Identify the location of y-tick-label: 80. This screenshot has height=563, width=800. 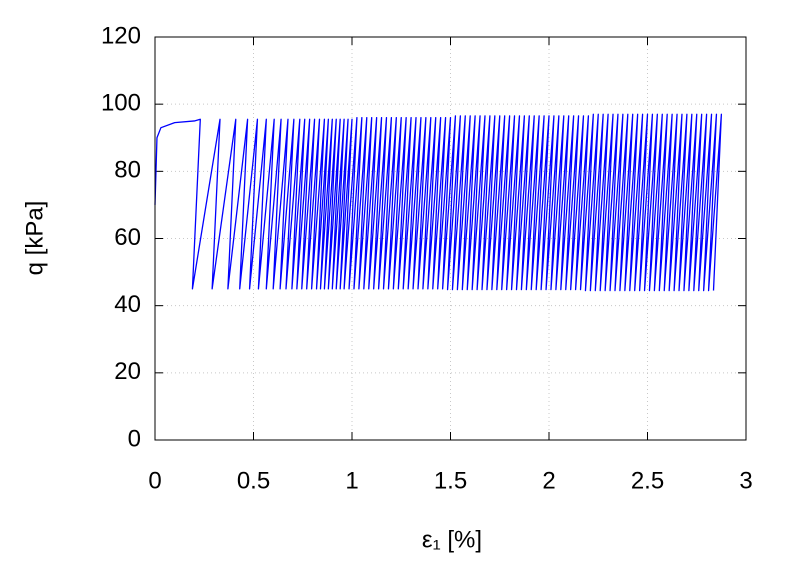
(127, 170).